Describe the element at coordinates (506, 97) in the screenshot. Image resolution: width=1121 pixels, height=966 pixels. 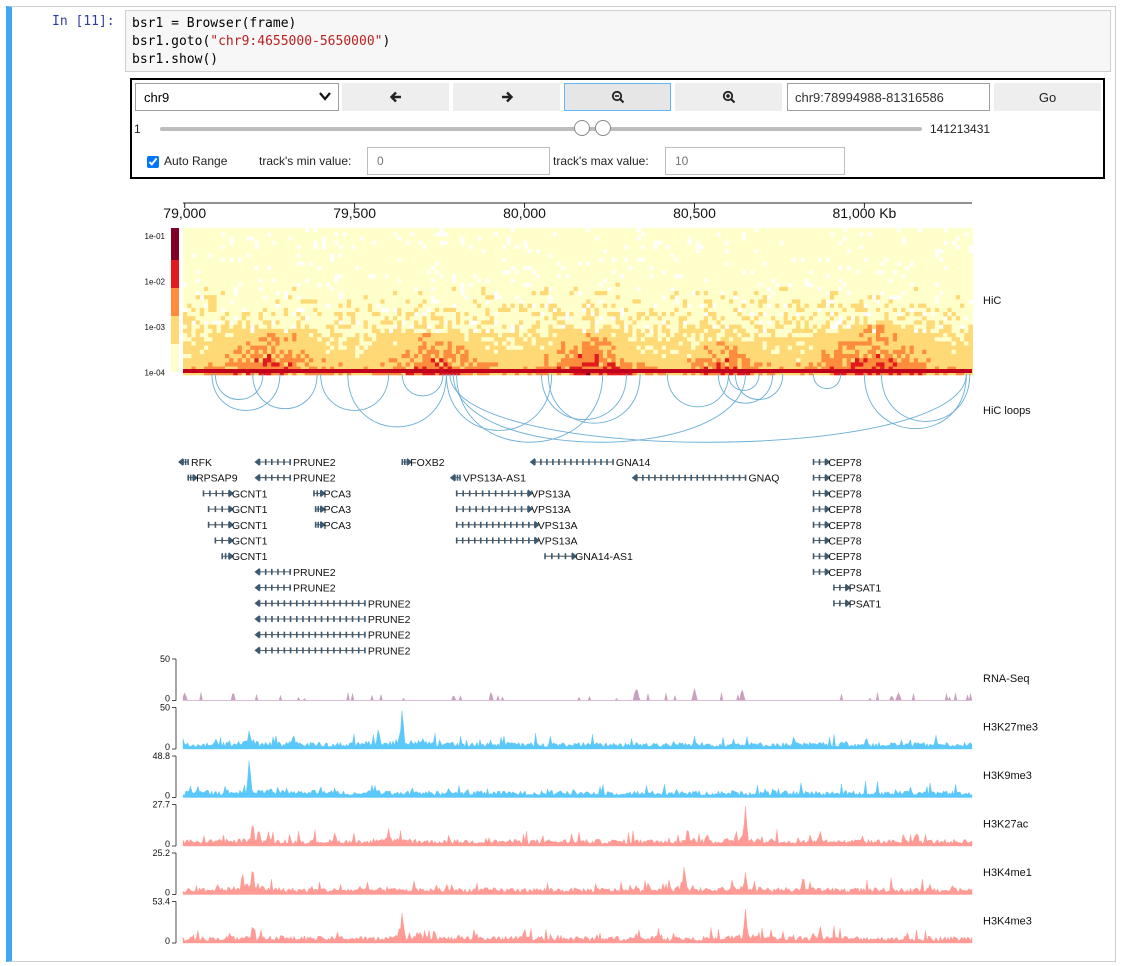
I see `forward-button` at that location.